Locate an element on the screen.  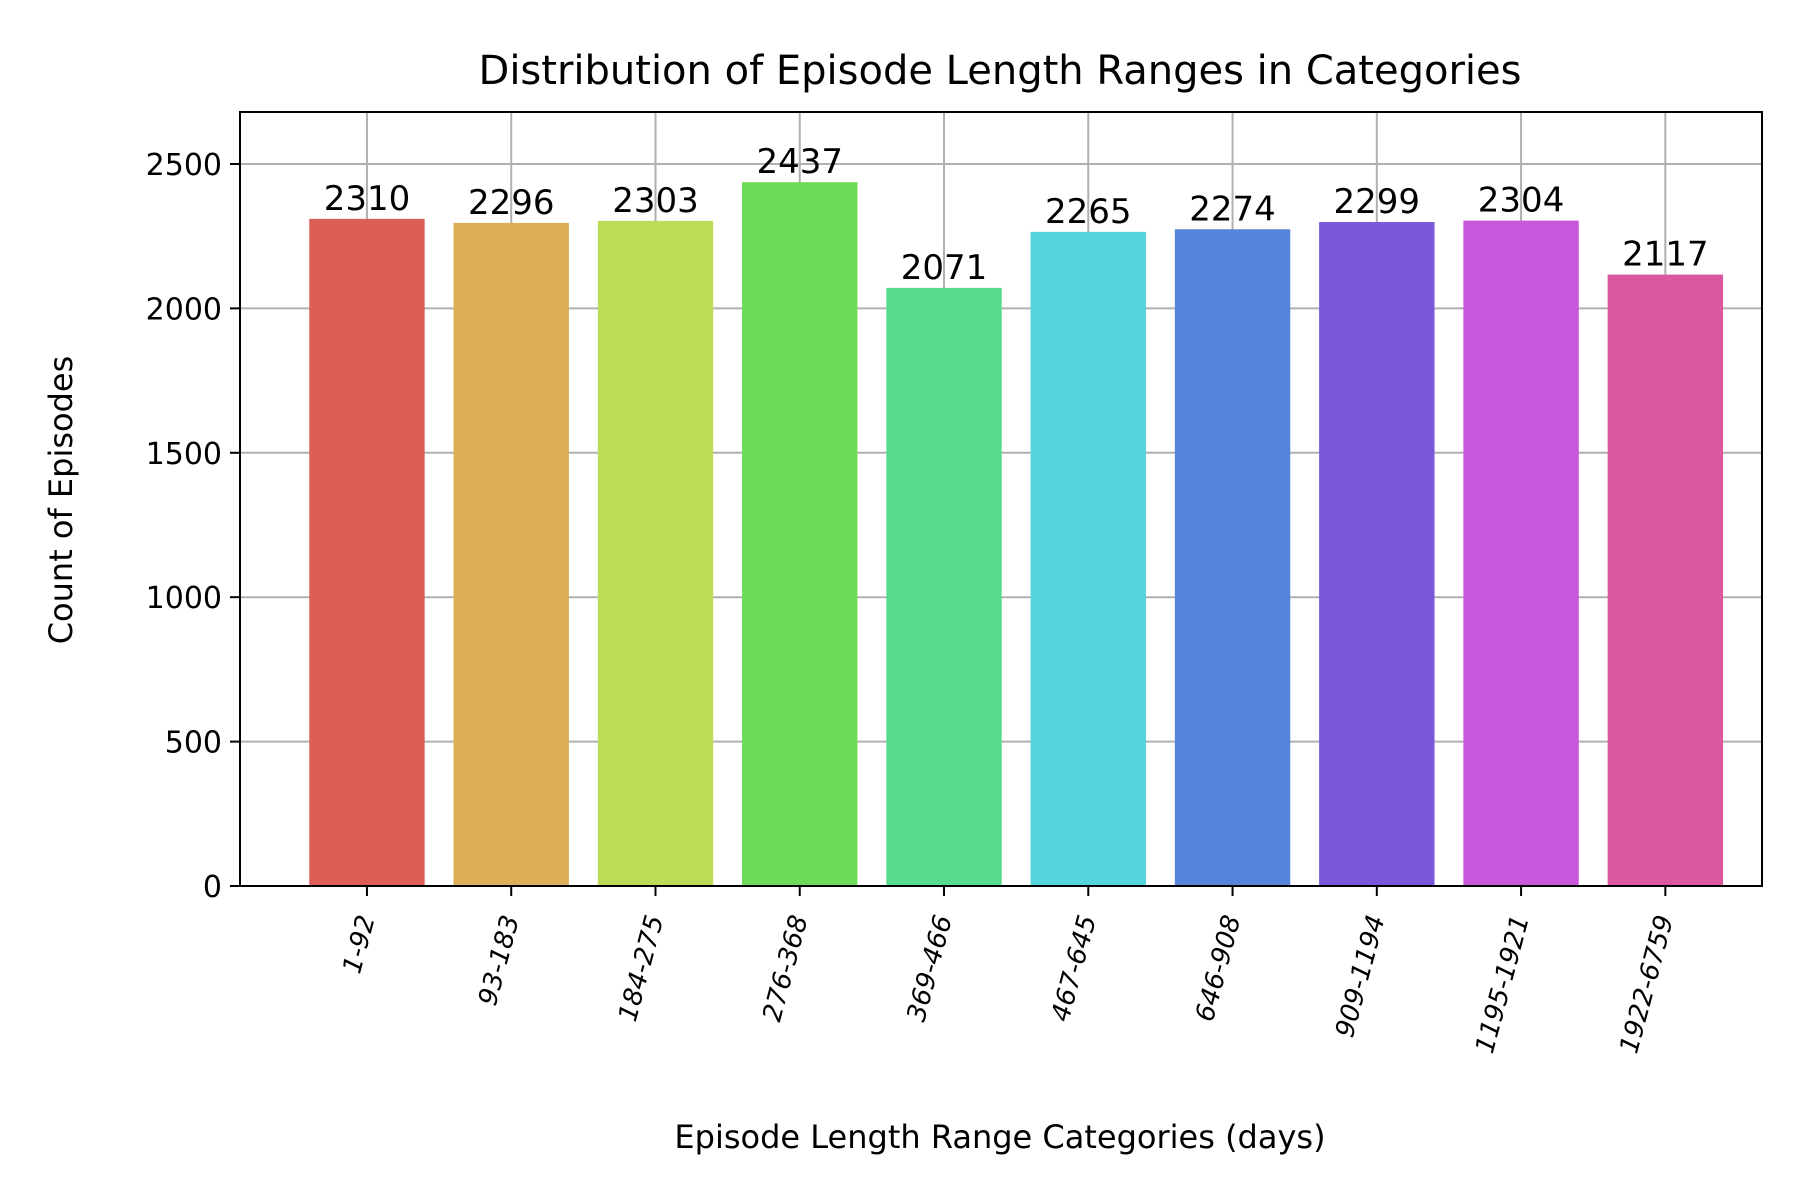
x-tick-label: 93-183 is located at coordinates (499, 960).